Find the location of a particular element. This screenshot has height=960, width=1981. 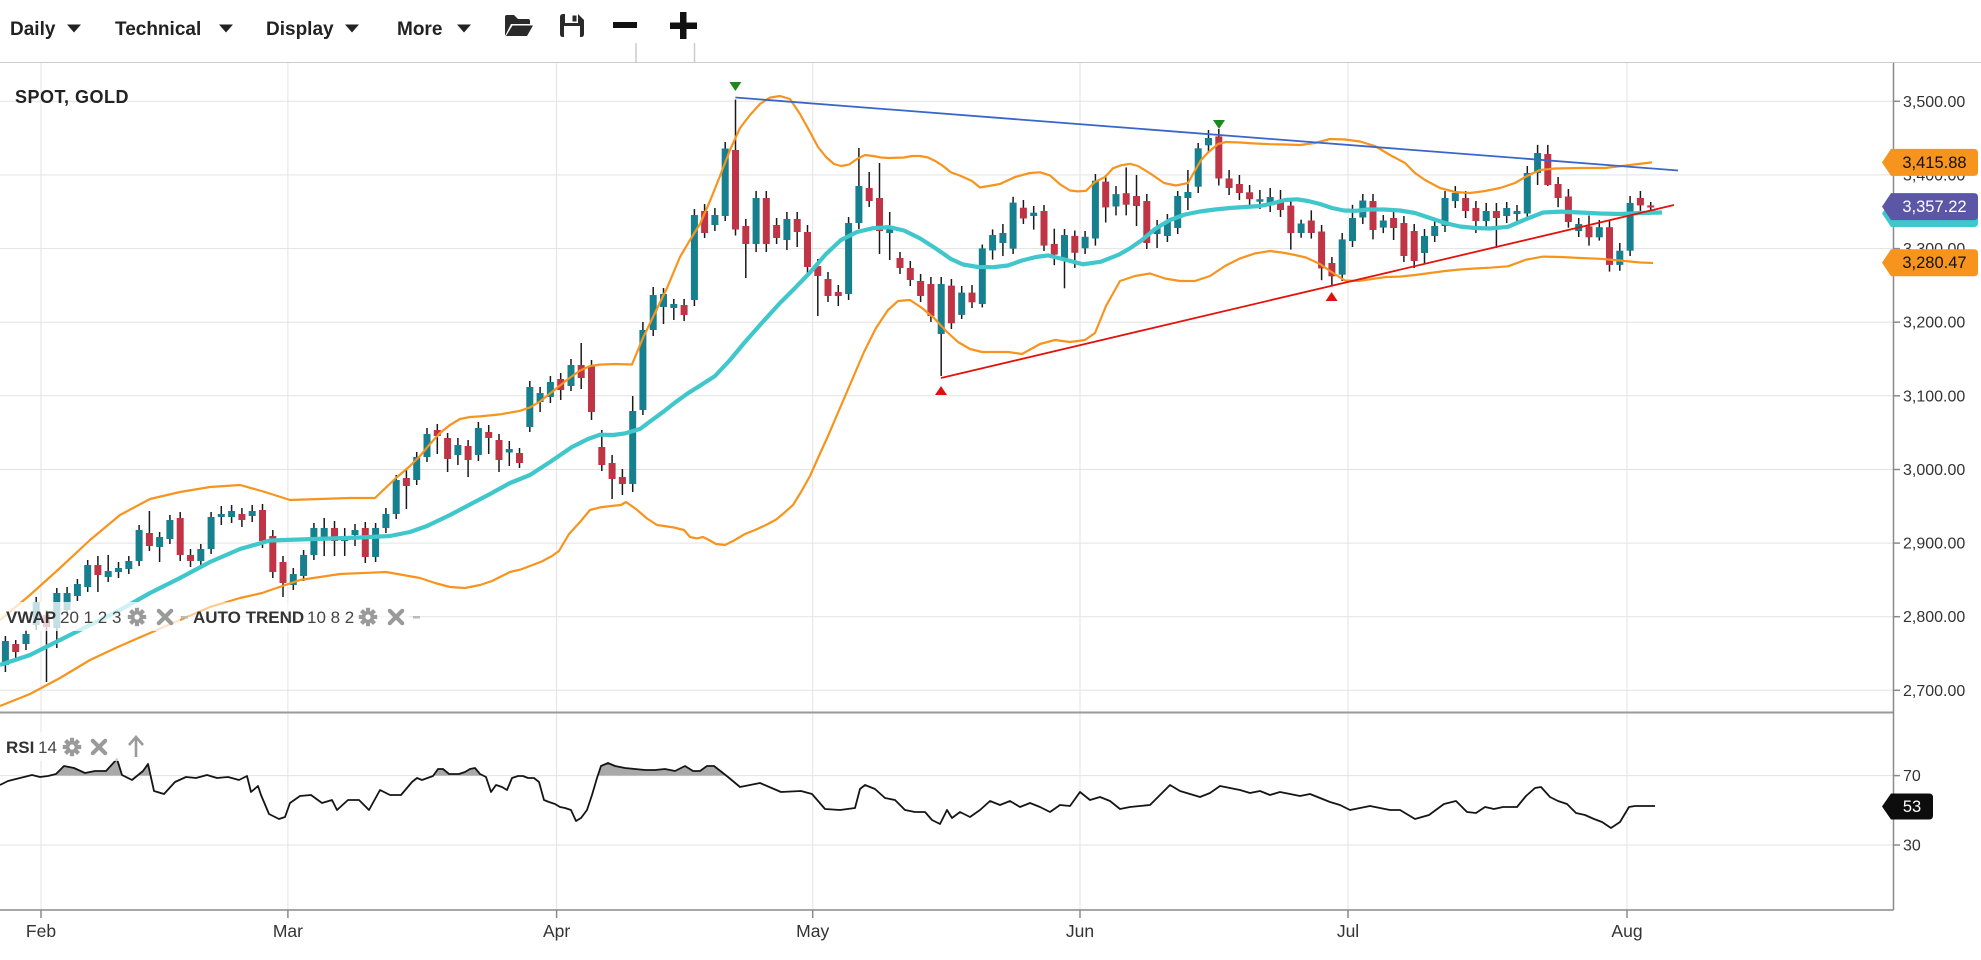

svg-text: 3,357.22 is located at coordinates (1934, 207).